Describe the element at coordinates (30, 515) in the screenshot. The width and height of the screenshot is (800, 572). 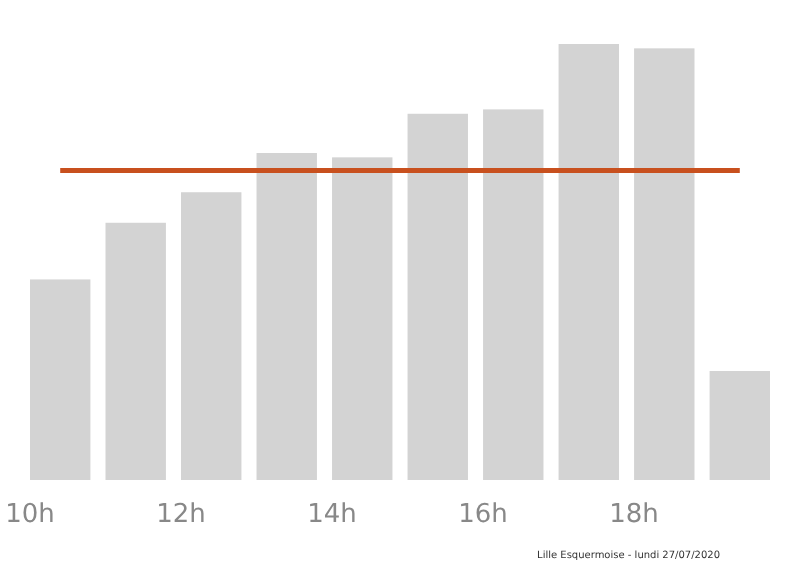
I see `x-tick-label: 10h` at that location.